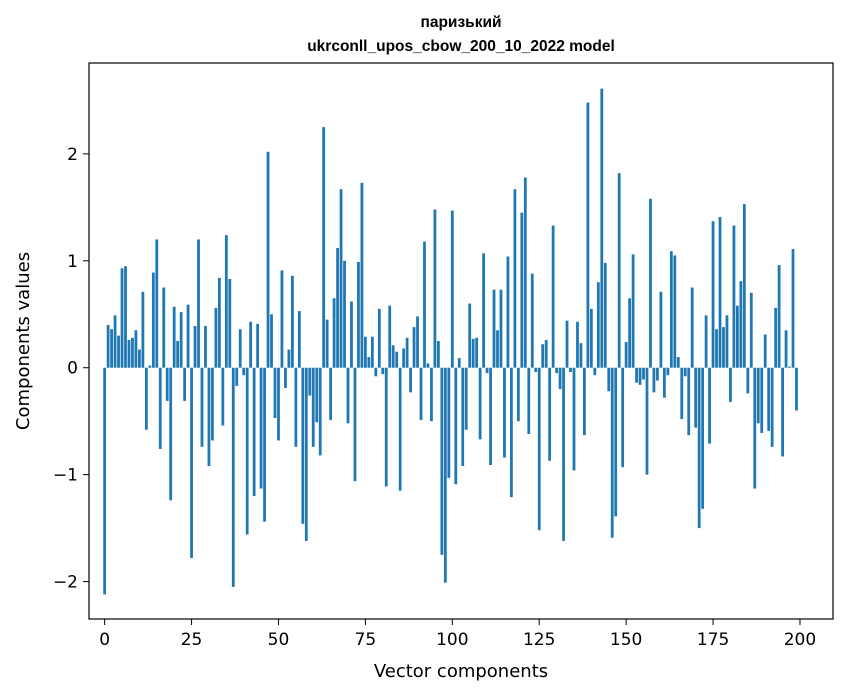 This screenshot has height=696, width=847. I want to click on x-tick-label: 175, so click(713, 640).